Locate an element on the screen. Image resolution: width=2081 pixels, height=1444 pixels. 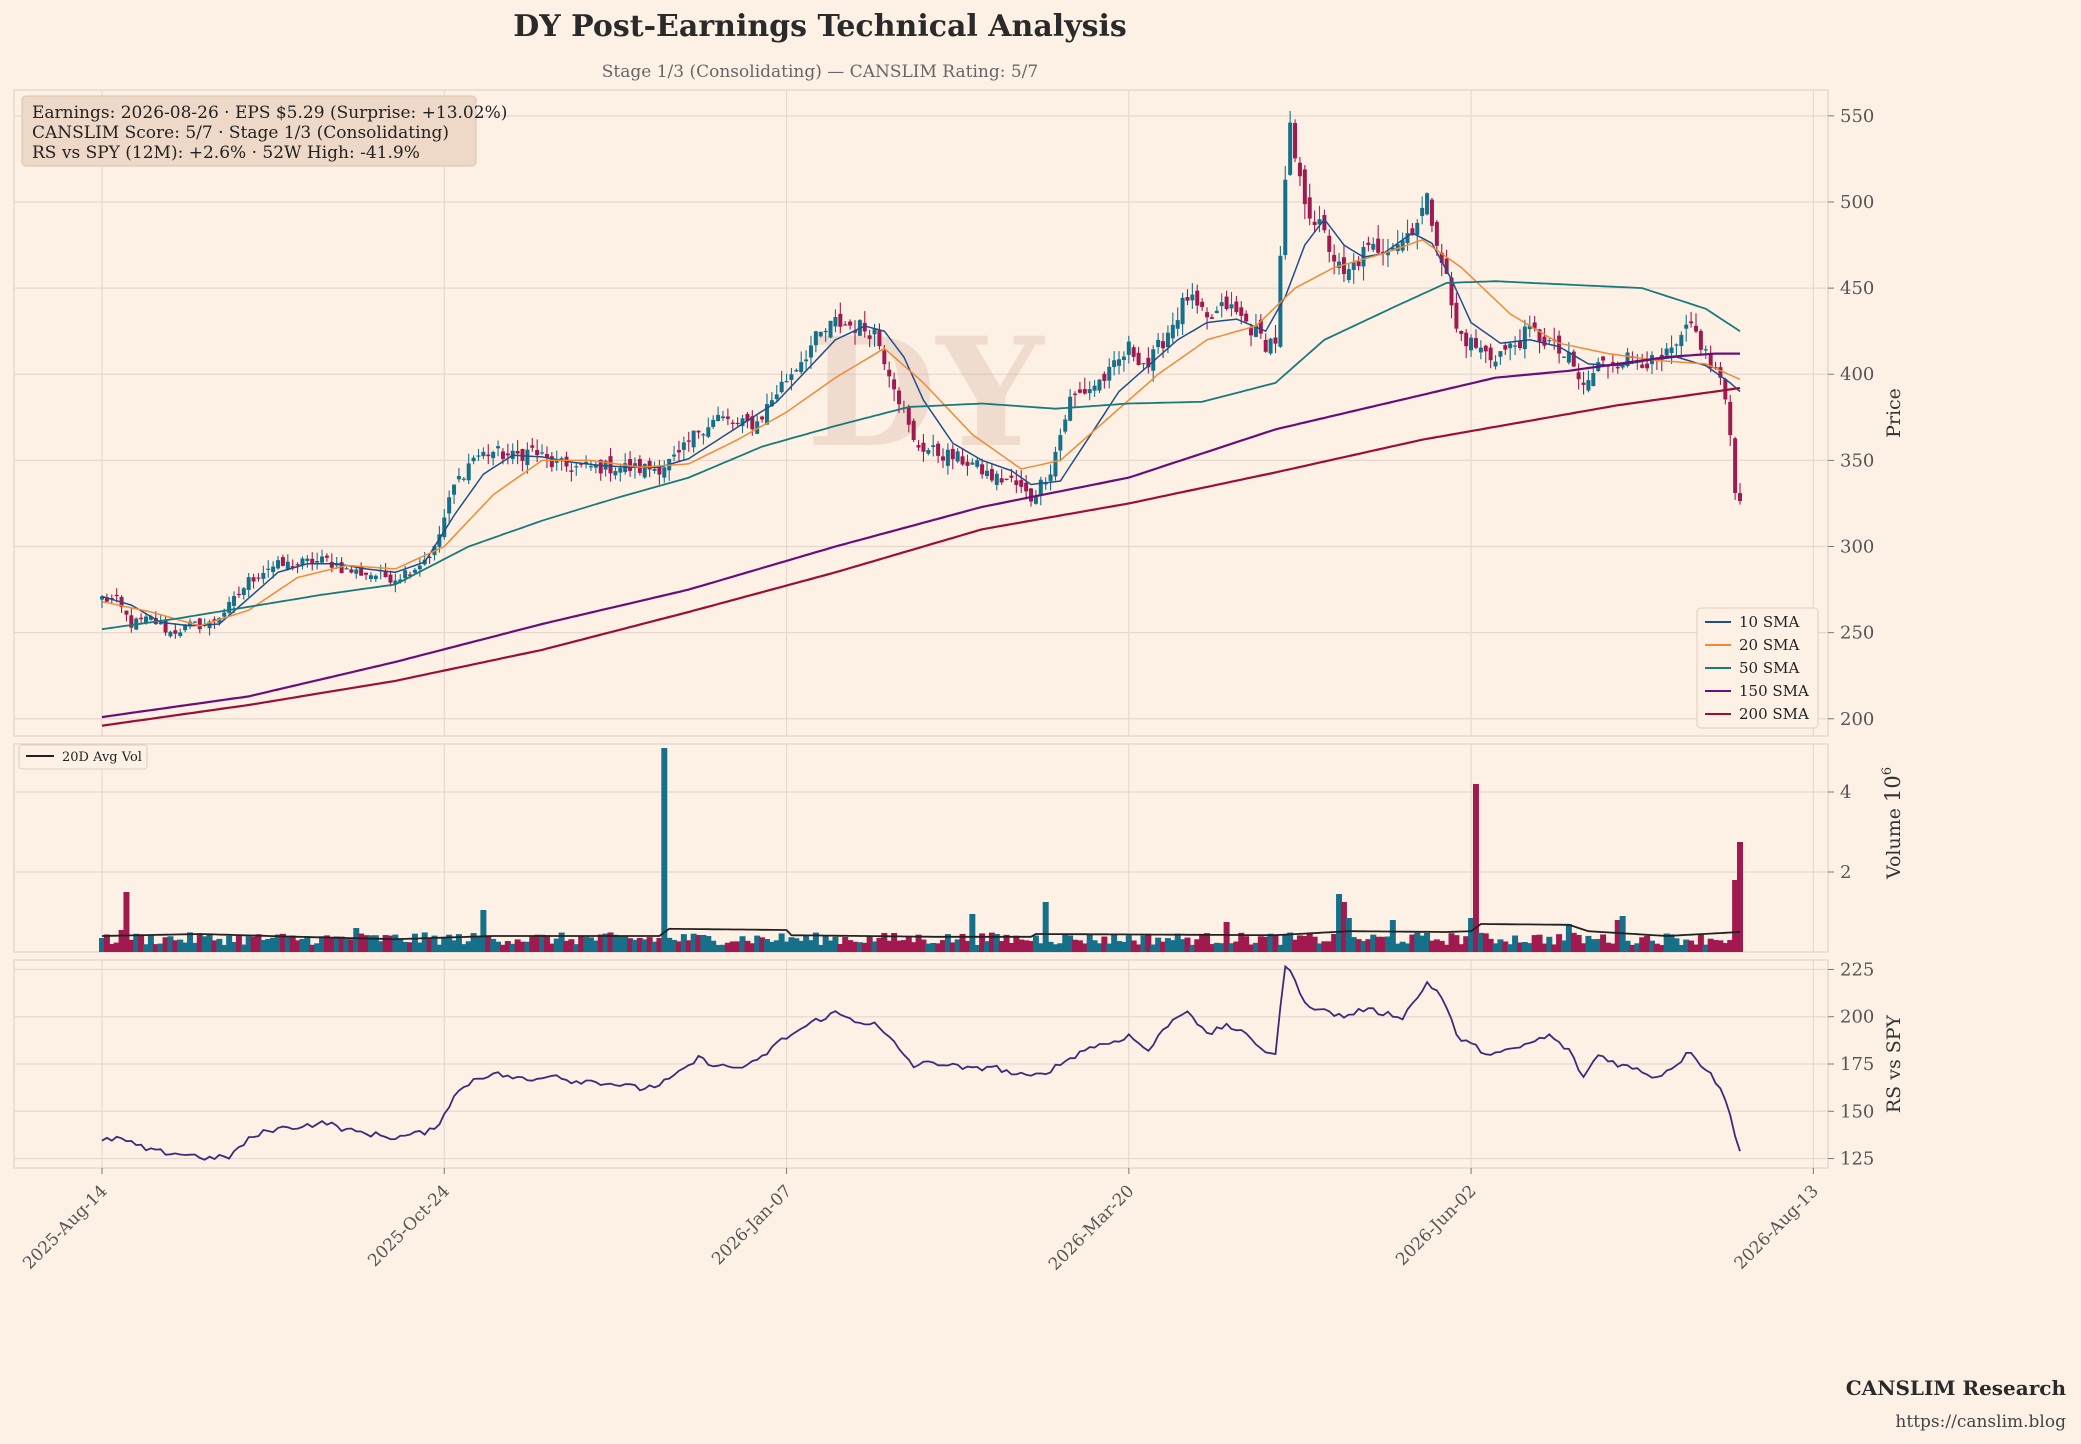
legend-label: 10 SMA is located at coordinates (1769, 622).